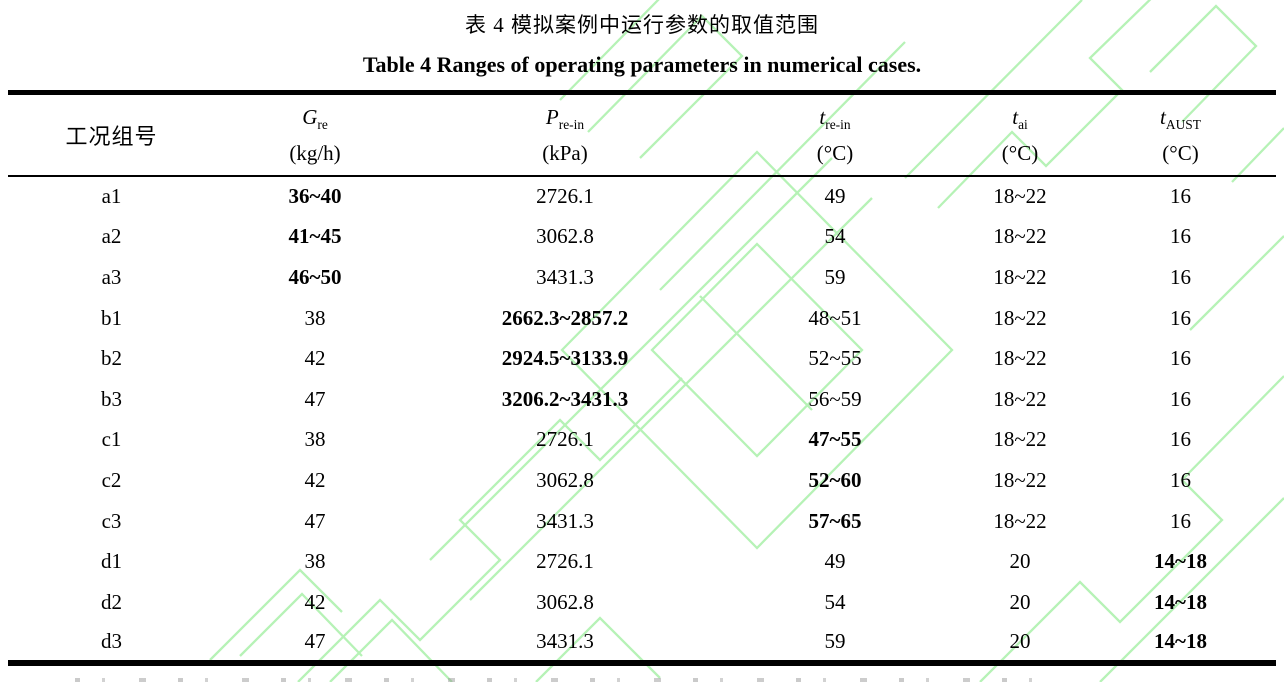 Image resolution: width=1284 pixels, height=682 pixels. I want to click on table-row: a1 36~40 2726.1 49 18~22 16, so click(642, 196).